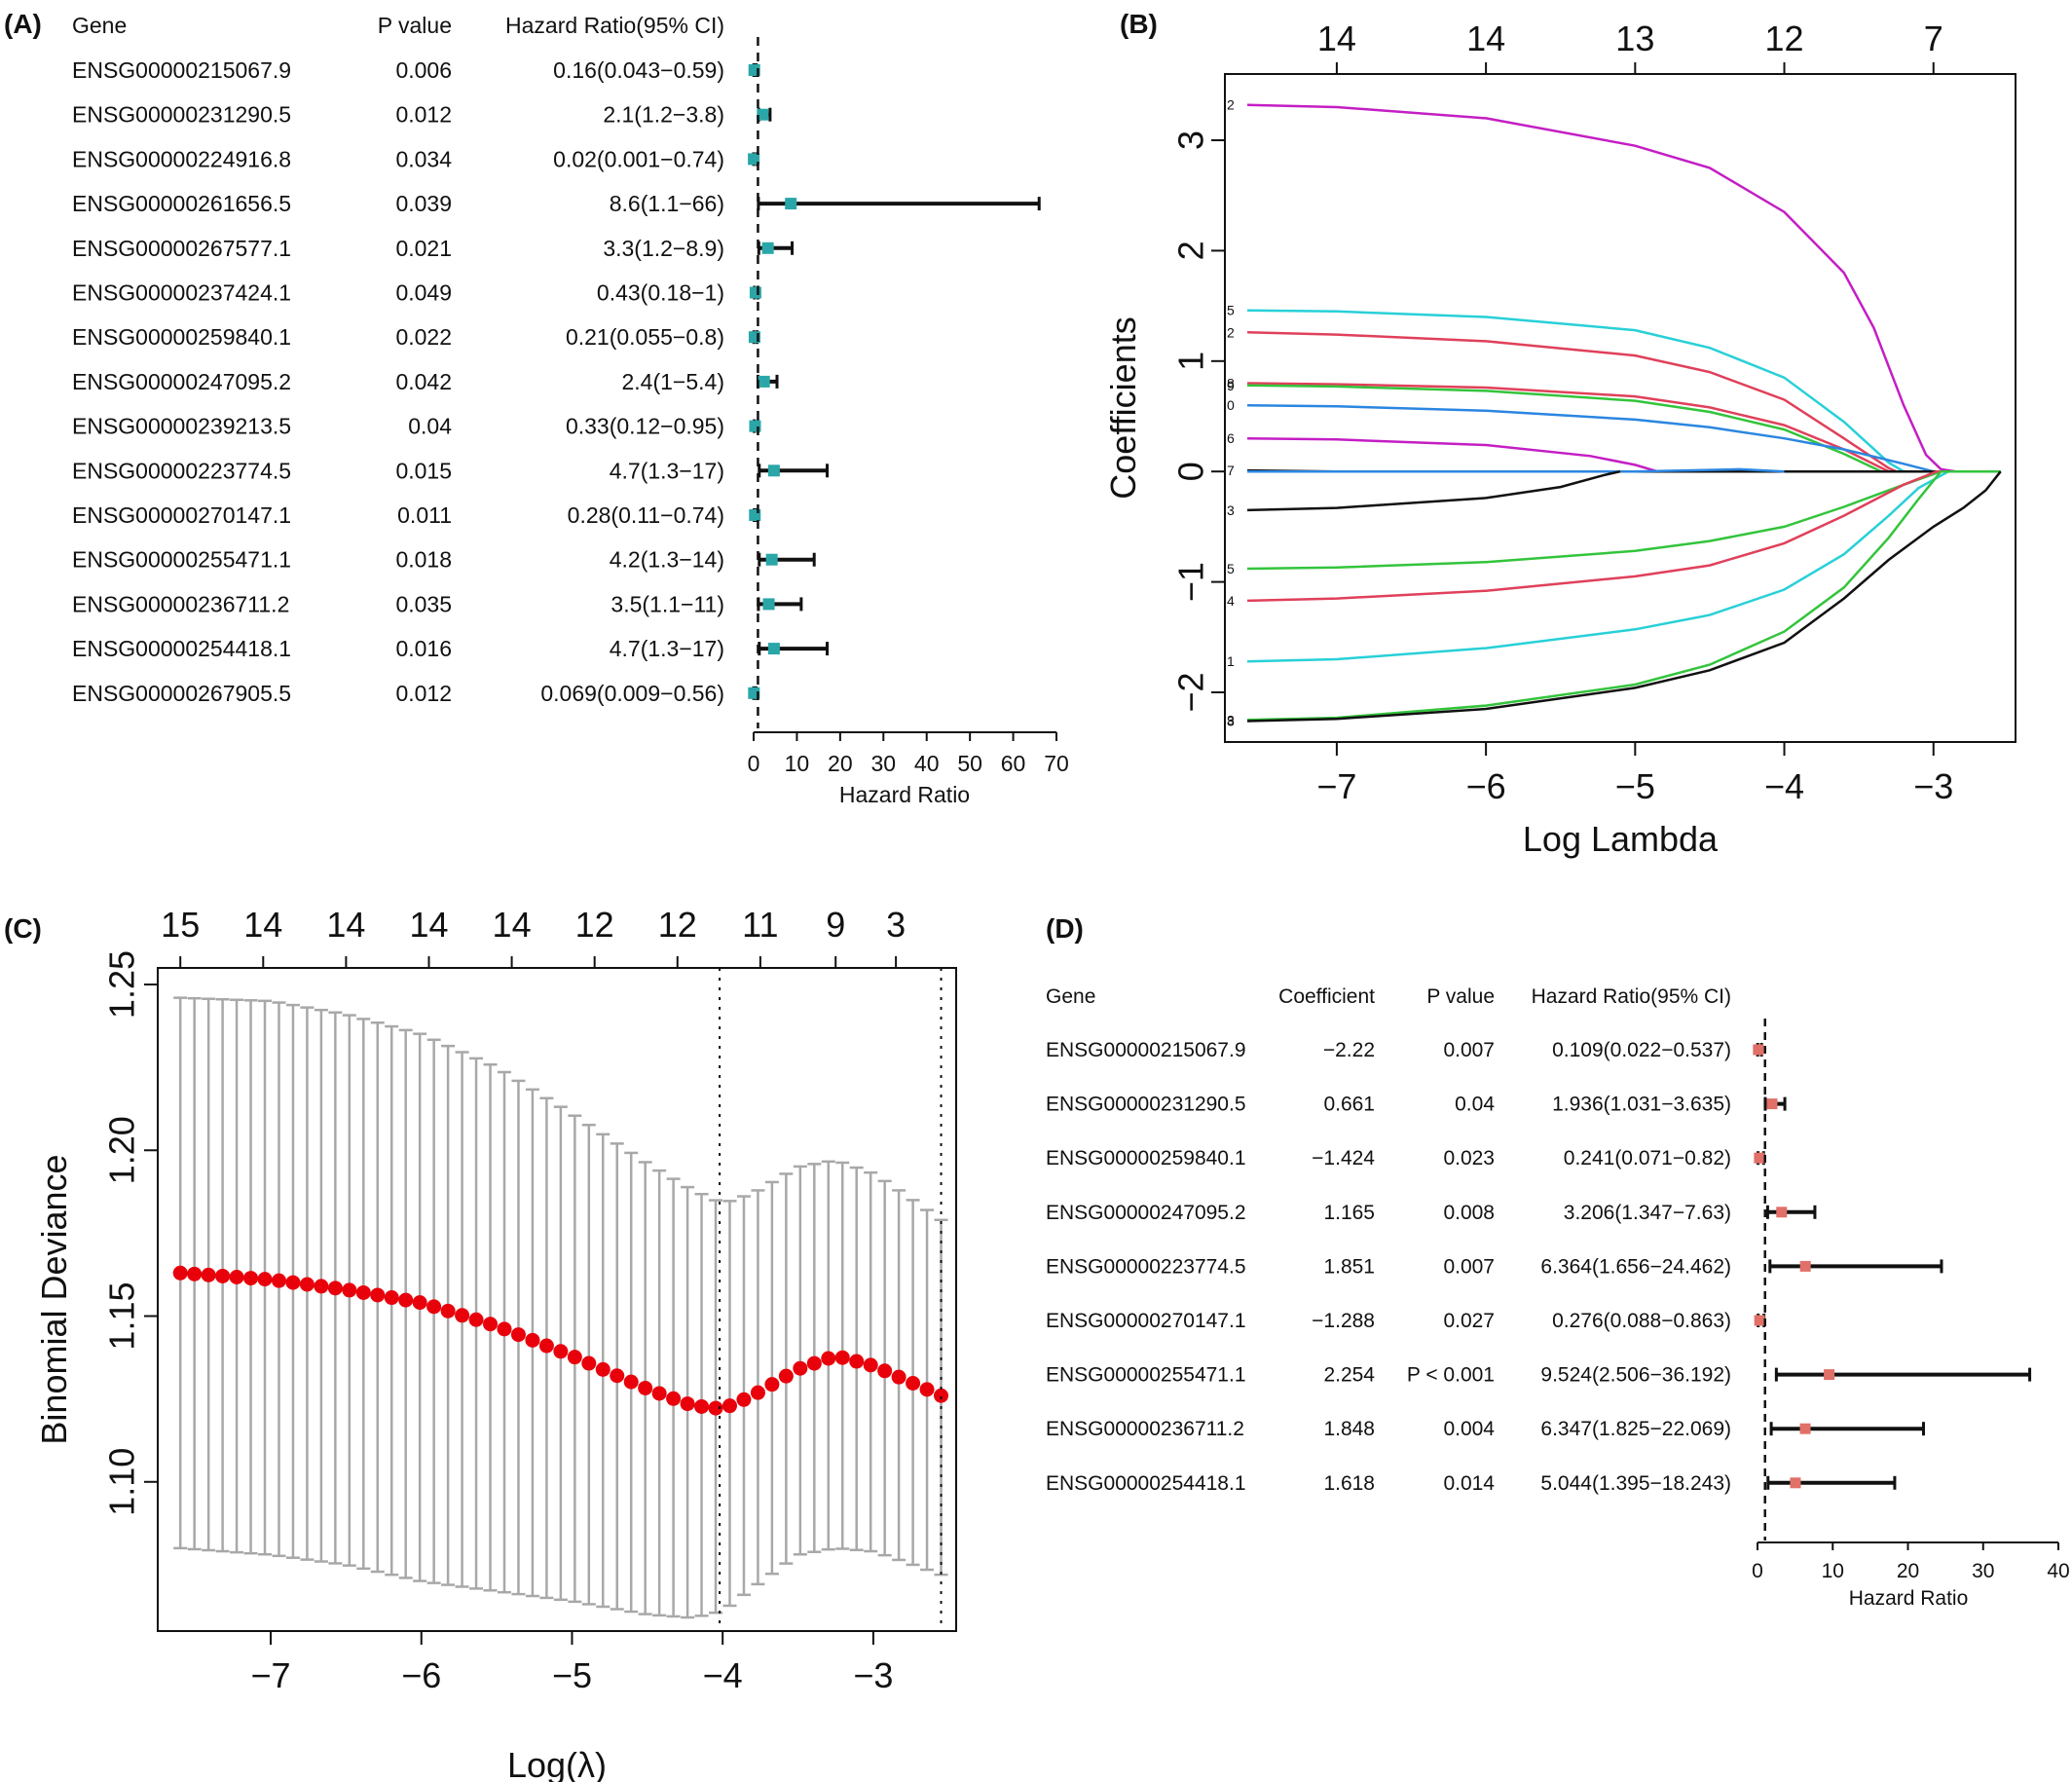 Image resolution: width=2072 pixels, height=1782 pixels. Describe the element at coordinates (1146, 1158) in the screenshot. I see `gene-label: ENSG00000259840.1` at that location.